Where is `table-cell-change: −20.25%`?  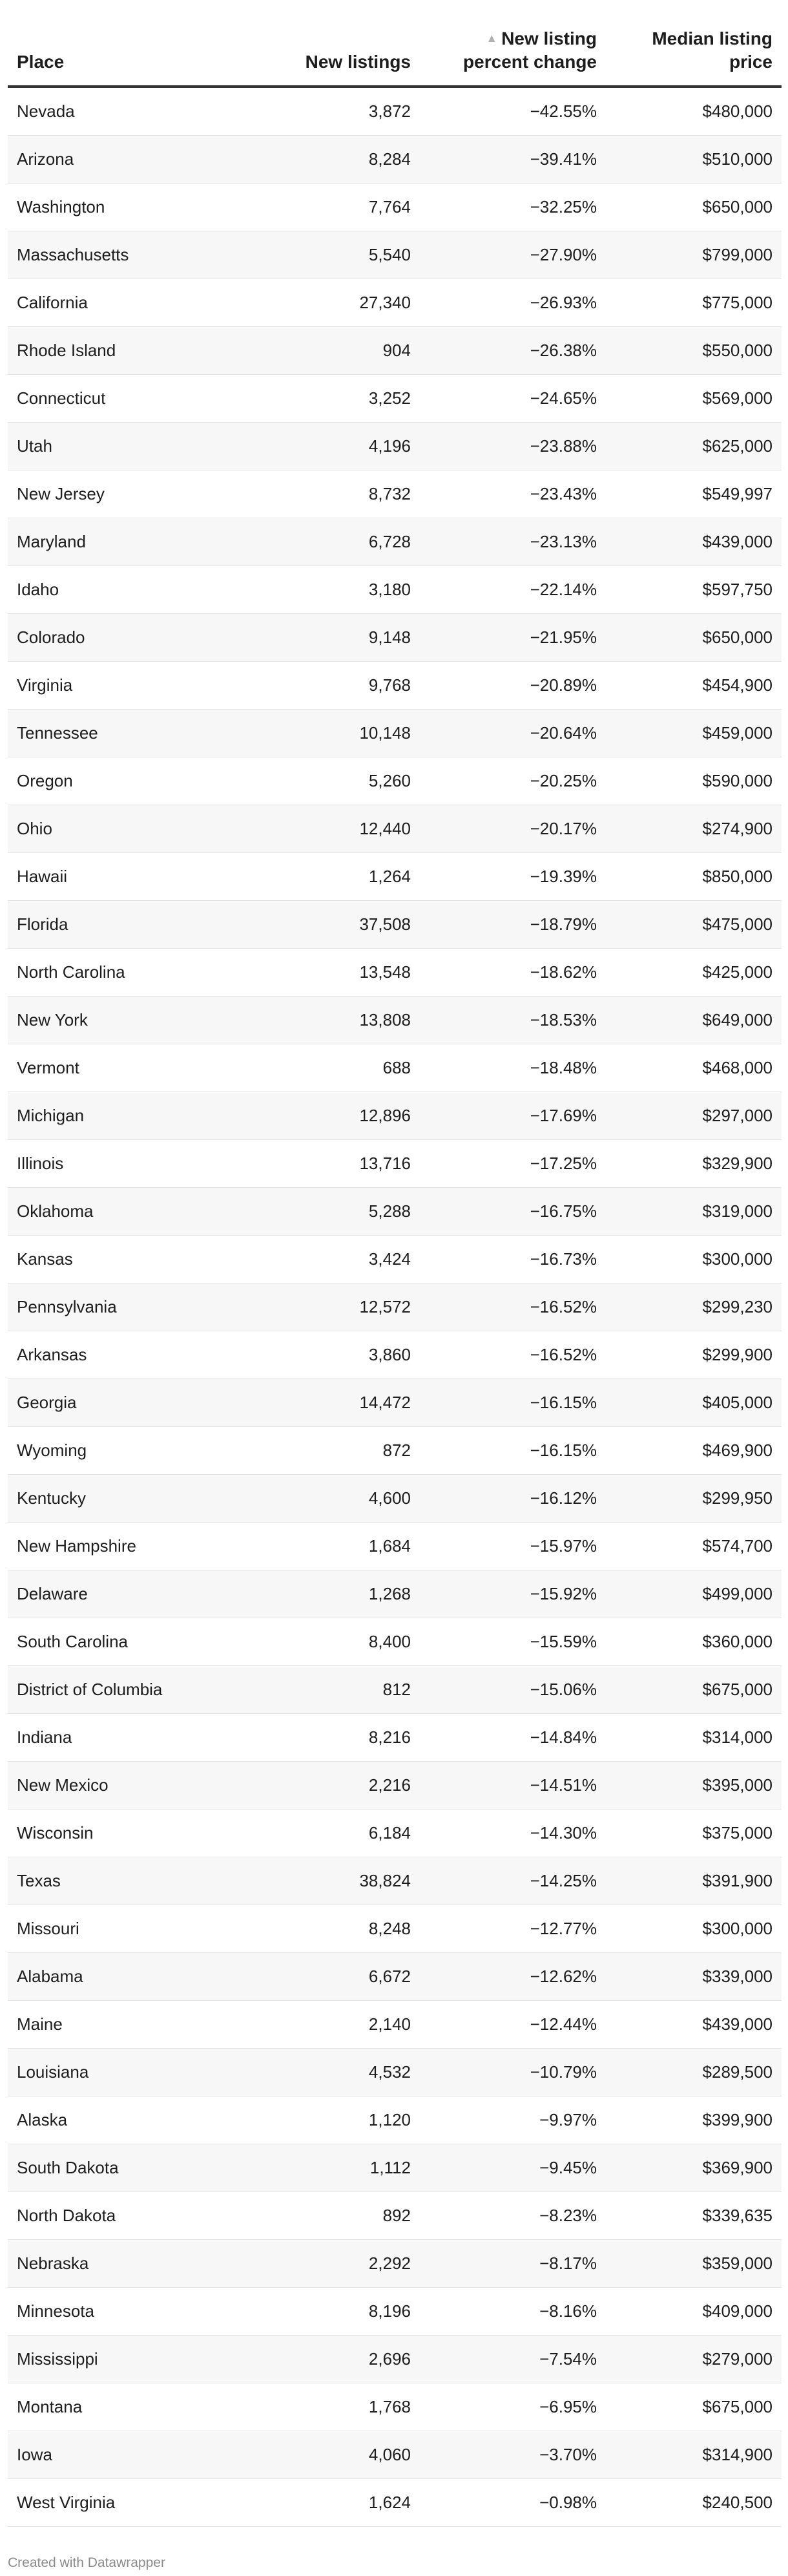 table-cell-change: −20.25% is located at coordinates (563, 780).